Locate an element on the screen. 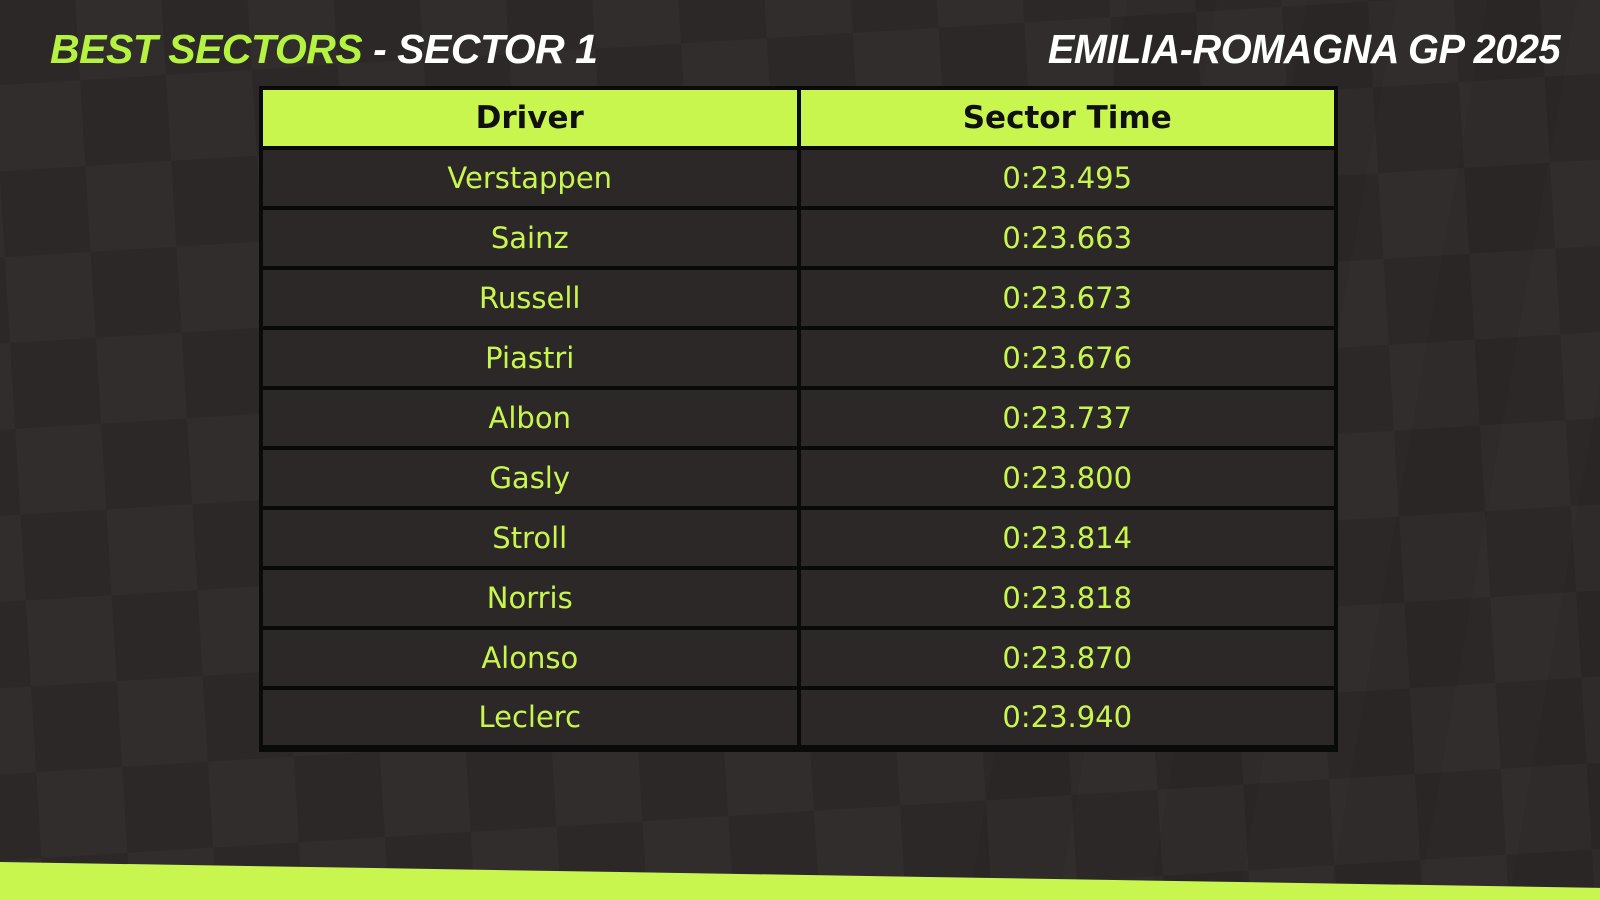  table-header-row: Driver Sector Time is located at coordinates (798, 118).